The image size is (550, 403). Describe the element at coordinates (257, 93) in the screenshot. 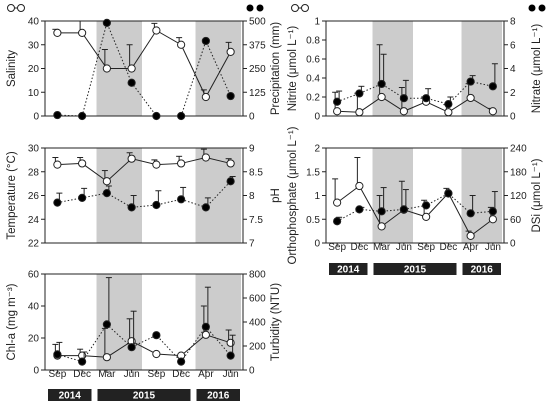

I see `right-tick-label: 125` at that location.